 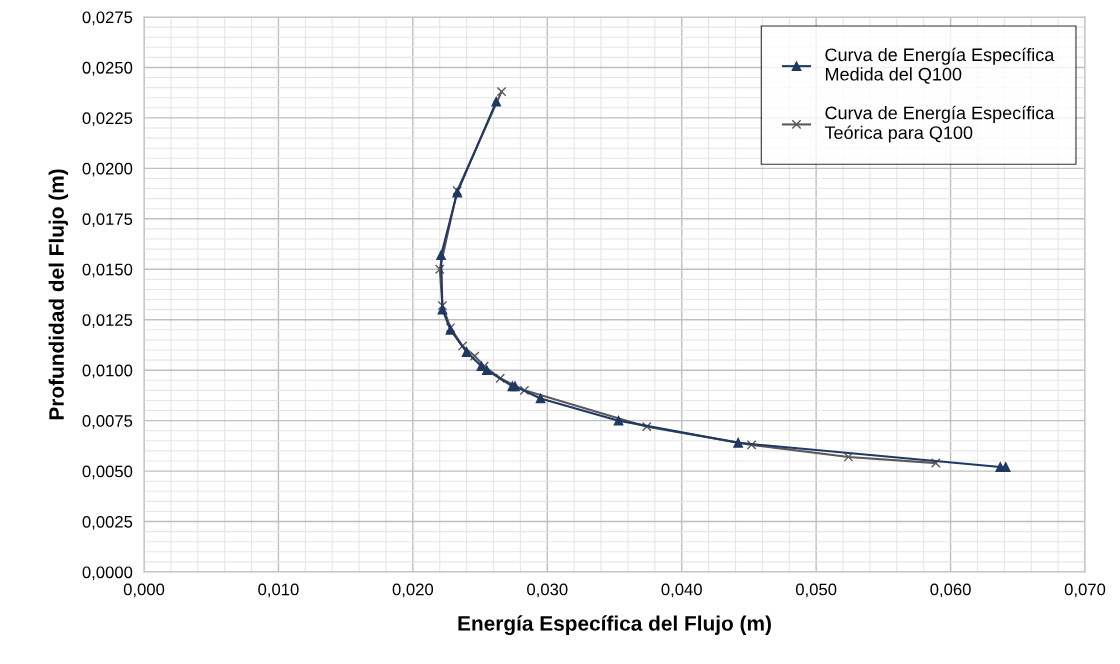 I want to click on y-tick-label: 0,0200, so click(x=107, y=169).